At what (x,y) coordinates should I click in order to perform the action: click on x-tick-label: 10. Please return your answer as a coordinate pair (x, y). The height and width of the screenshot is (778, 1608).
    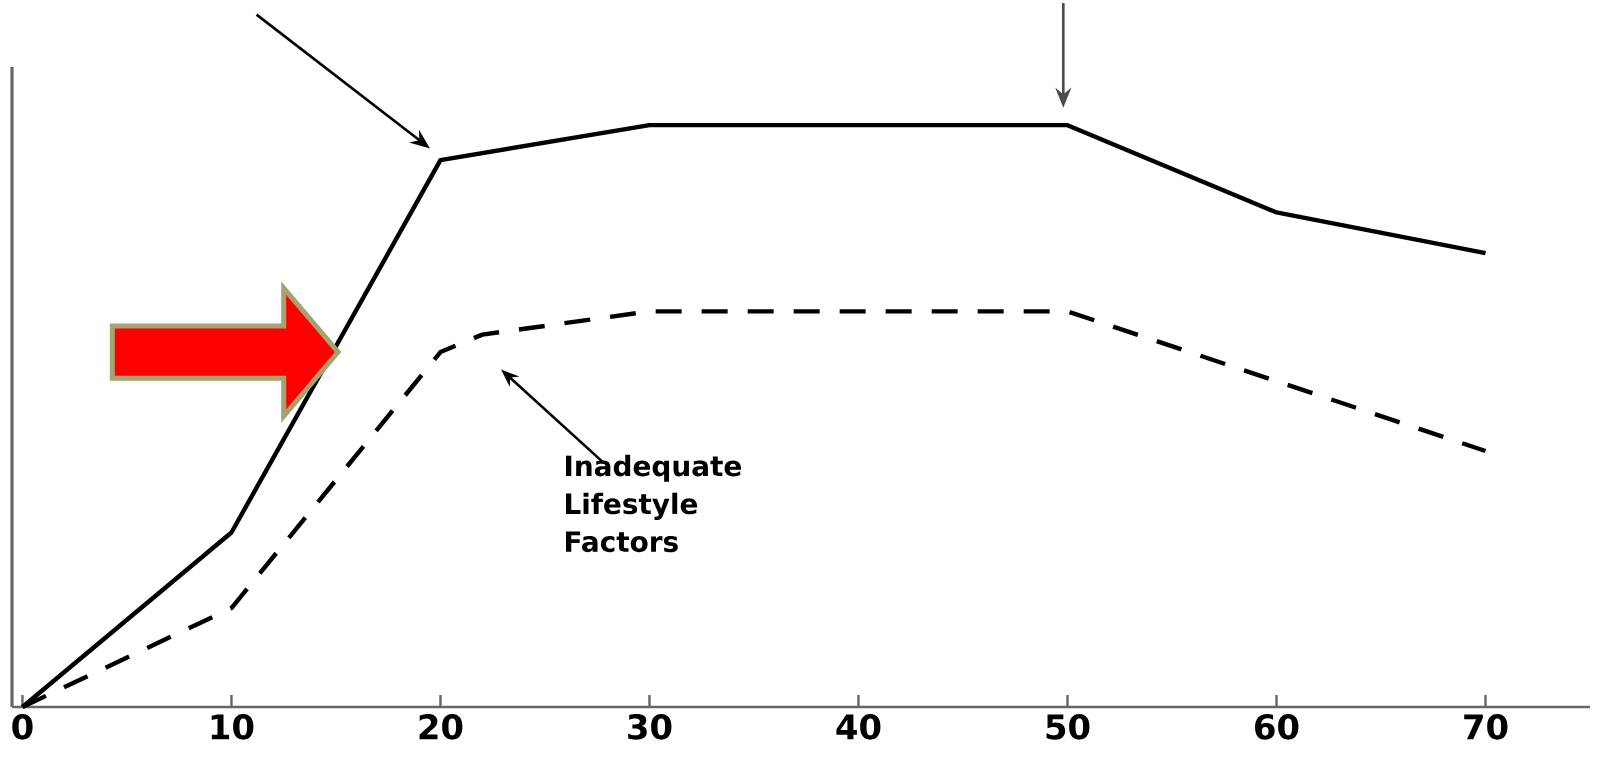
    Looking at the image, I should click on (232, 727).